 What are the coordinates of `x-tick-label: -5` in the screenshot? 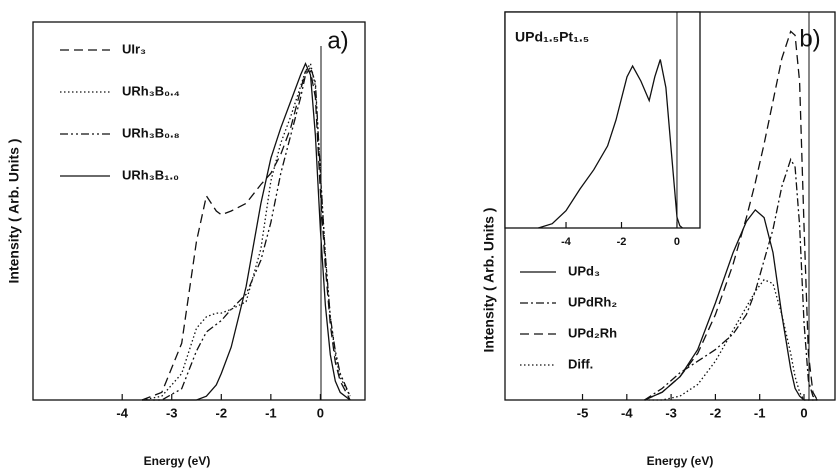 It's located at (583, 412).